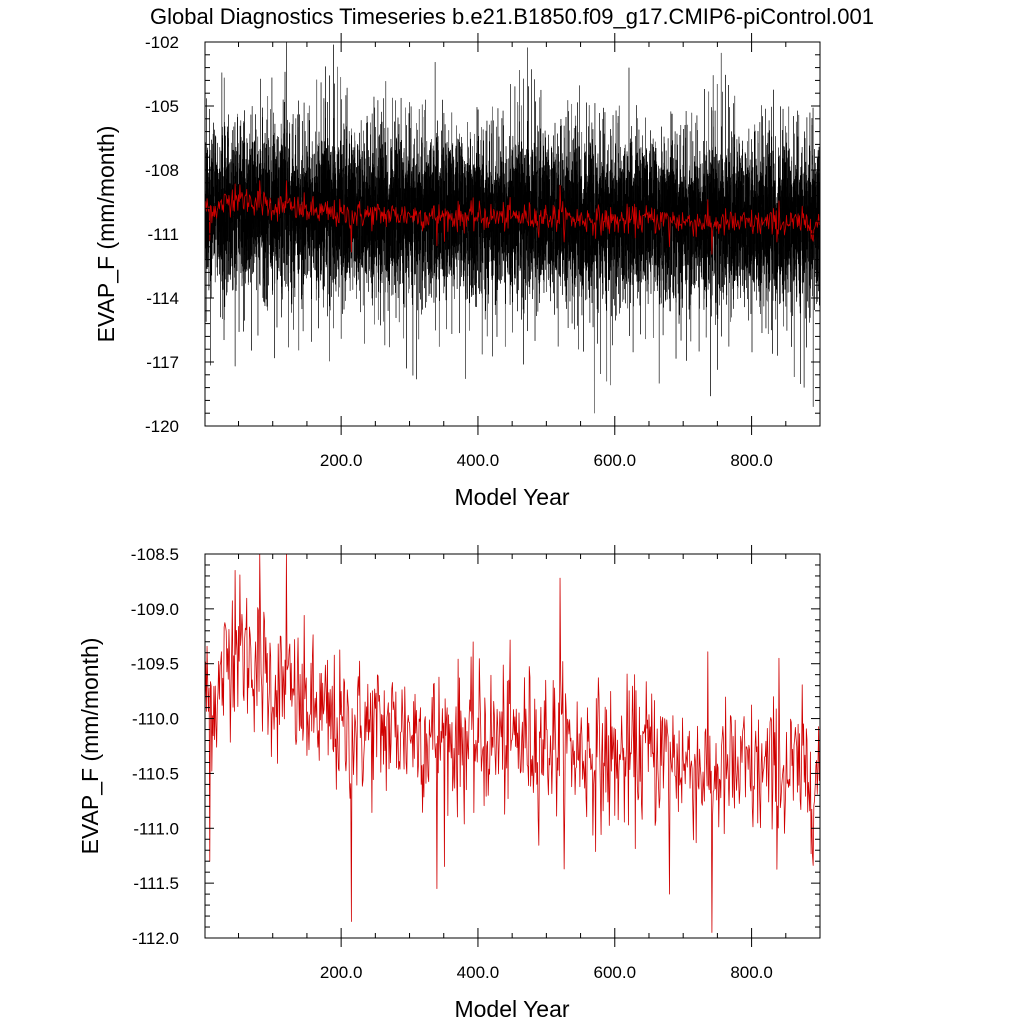 This screenshot has height=1024, width=1024. I want to click on y-tick-label: -102, so click(162, 42).